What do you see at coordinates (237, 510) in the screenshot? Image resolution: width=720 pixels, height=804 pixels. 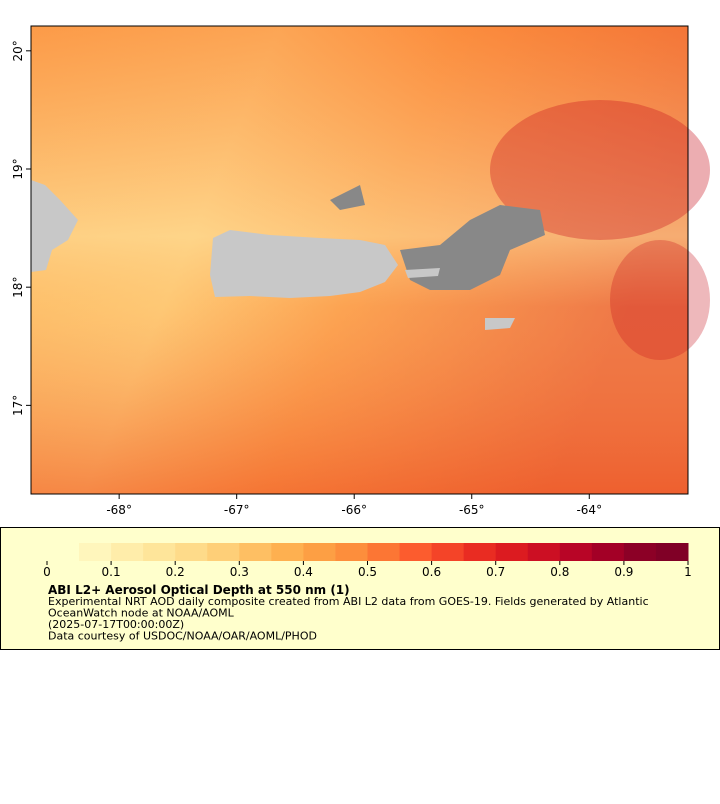 I see `x-tick-label: -67°` at bounding box center [237, 510].